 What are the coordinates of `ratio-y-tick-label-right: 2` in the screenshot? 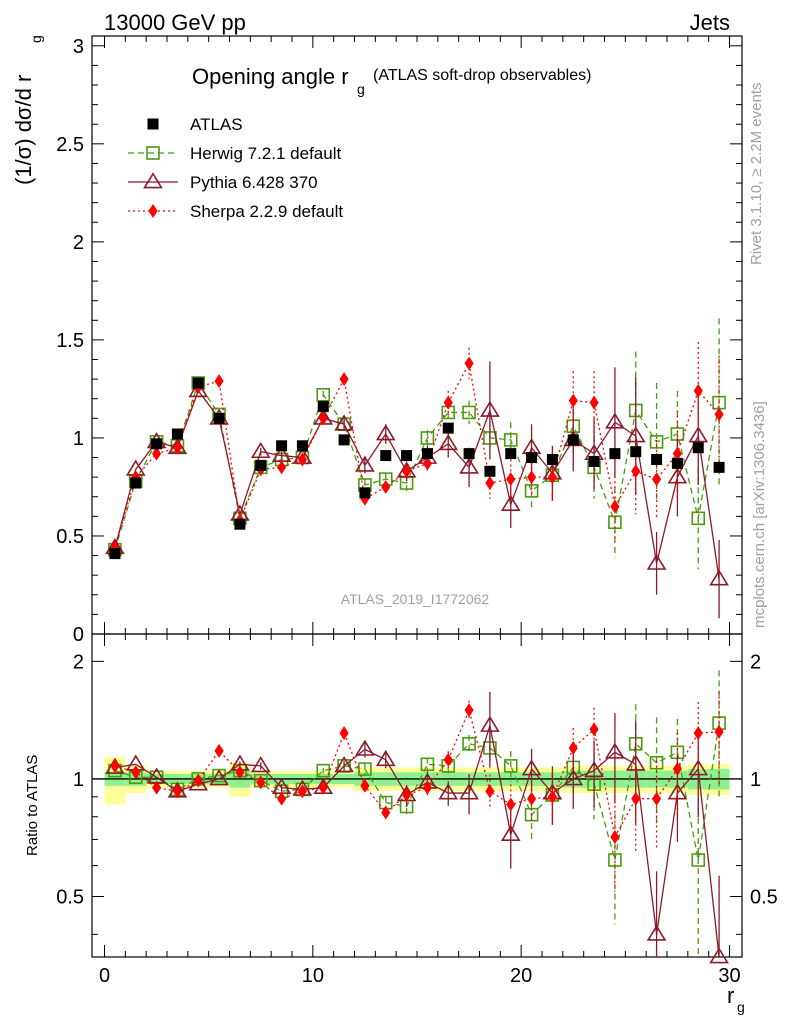 It's located at (755, 662).